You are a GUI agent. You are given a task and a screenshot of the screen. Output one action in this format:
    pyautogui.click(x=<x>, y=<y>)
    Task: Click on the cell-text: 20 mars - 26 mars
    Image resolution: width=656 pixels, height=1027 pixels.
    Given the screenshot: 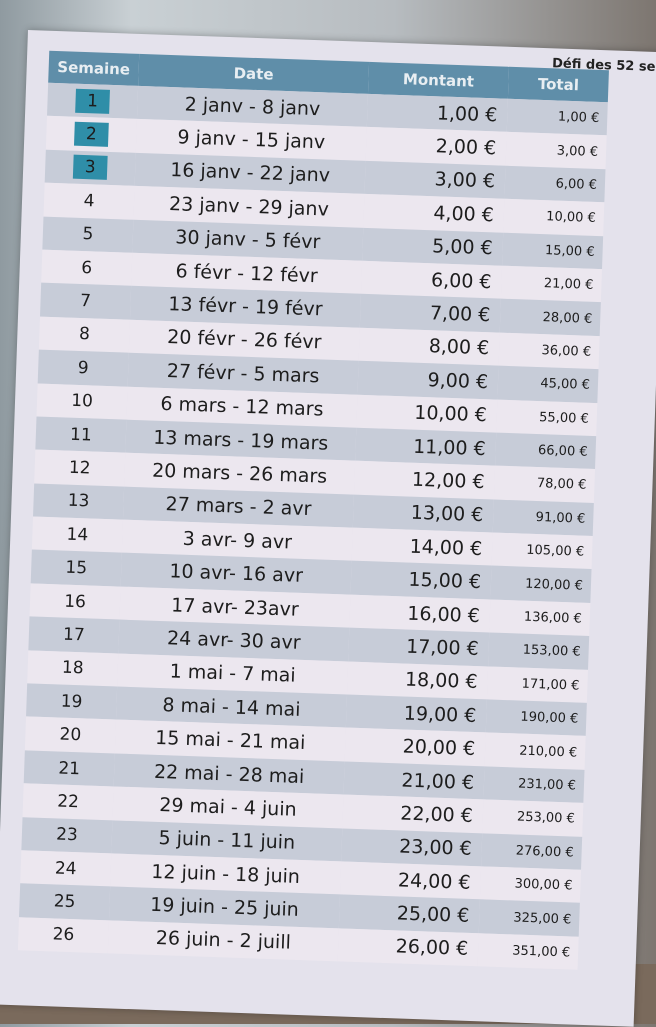 What is the action you would take?
    pyautogui.click(x=239, y=473)
    